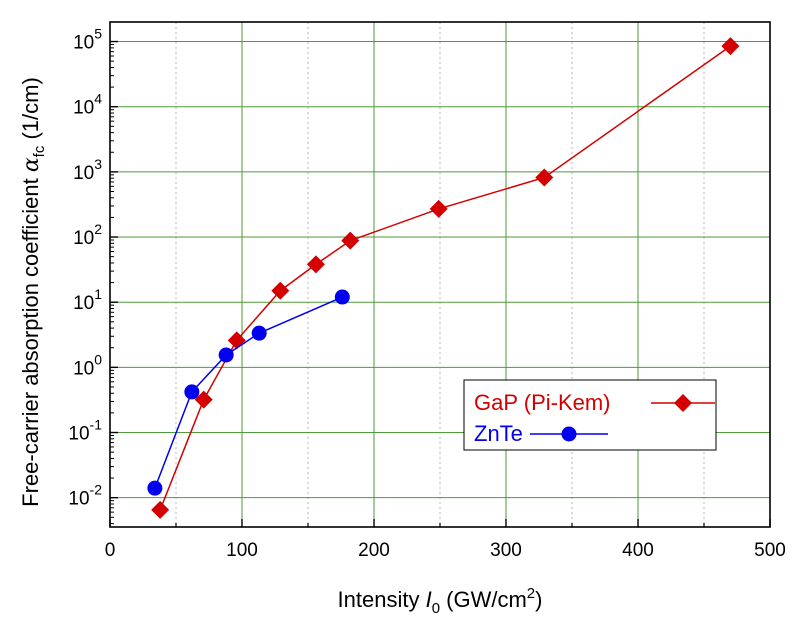 The image size is (795, 619). What do you see at coordinates (87, 105) in the screenshot?
I see `y-tick-label: 10⁴` at bounding box center [87, 105].